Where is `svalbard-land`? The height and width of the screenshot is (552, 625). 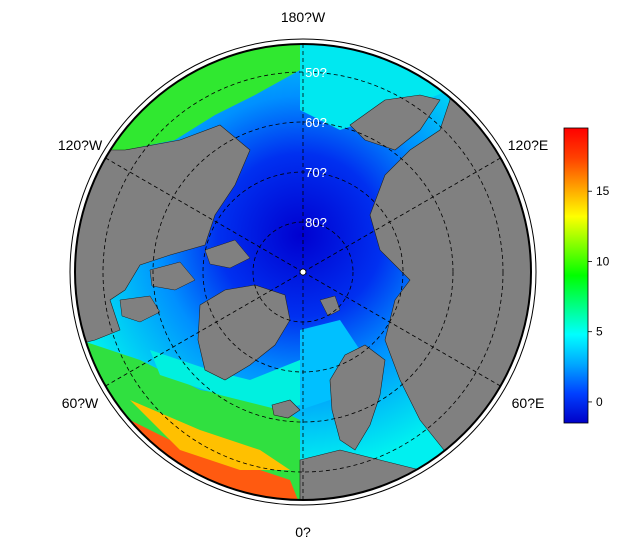
svalbard-land is located at coordinates (330, 306).